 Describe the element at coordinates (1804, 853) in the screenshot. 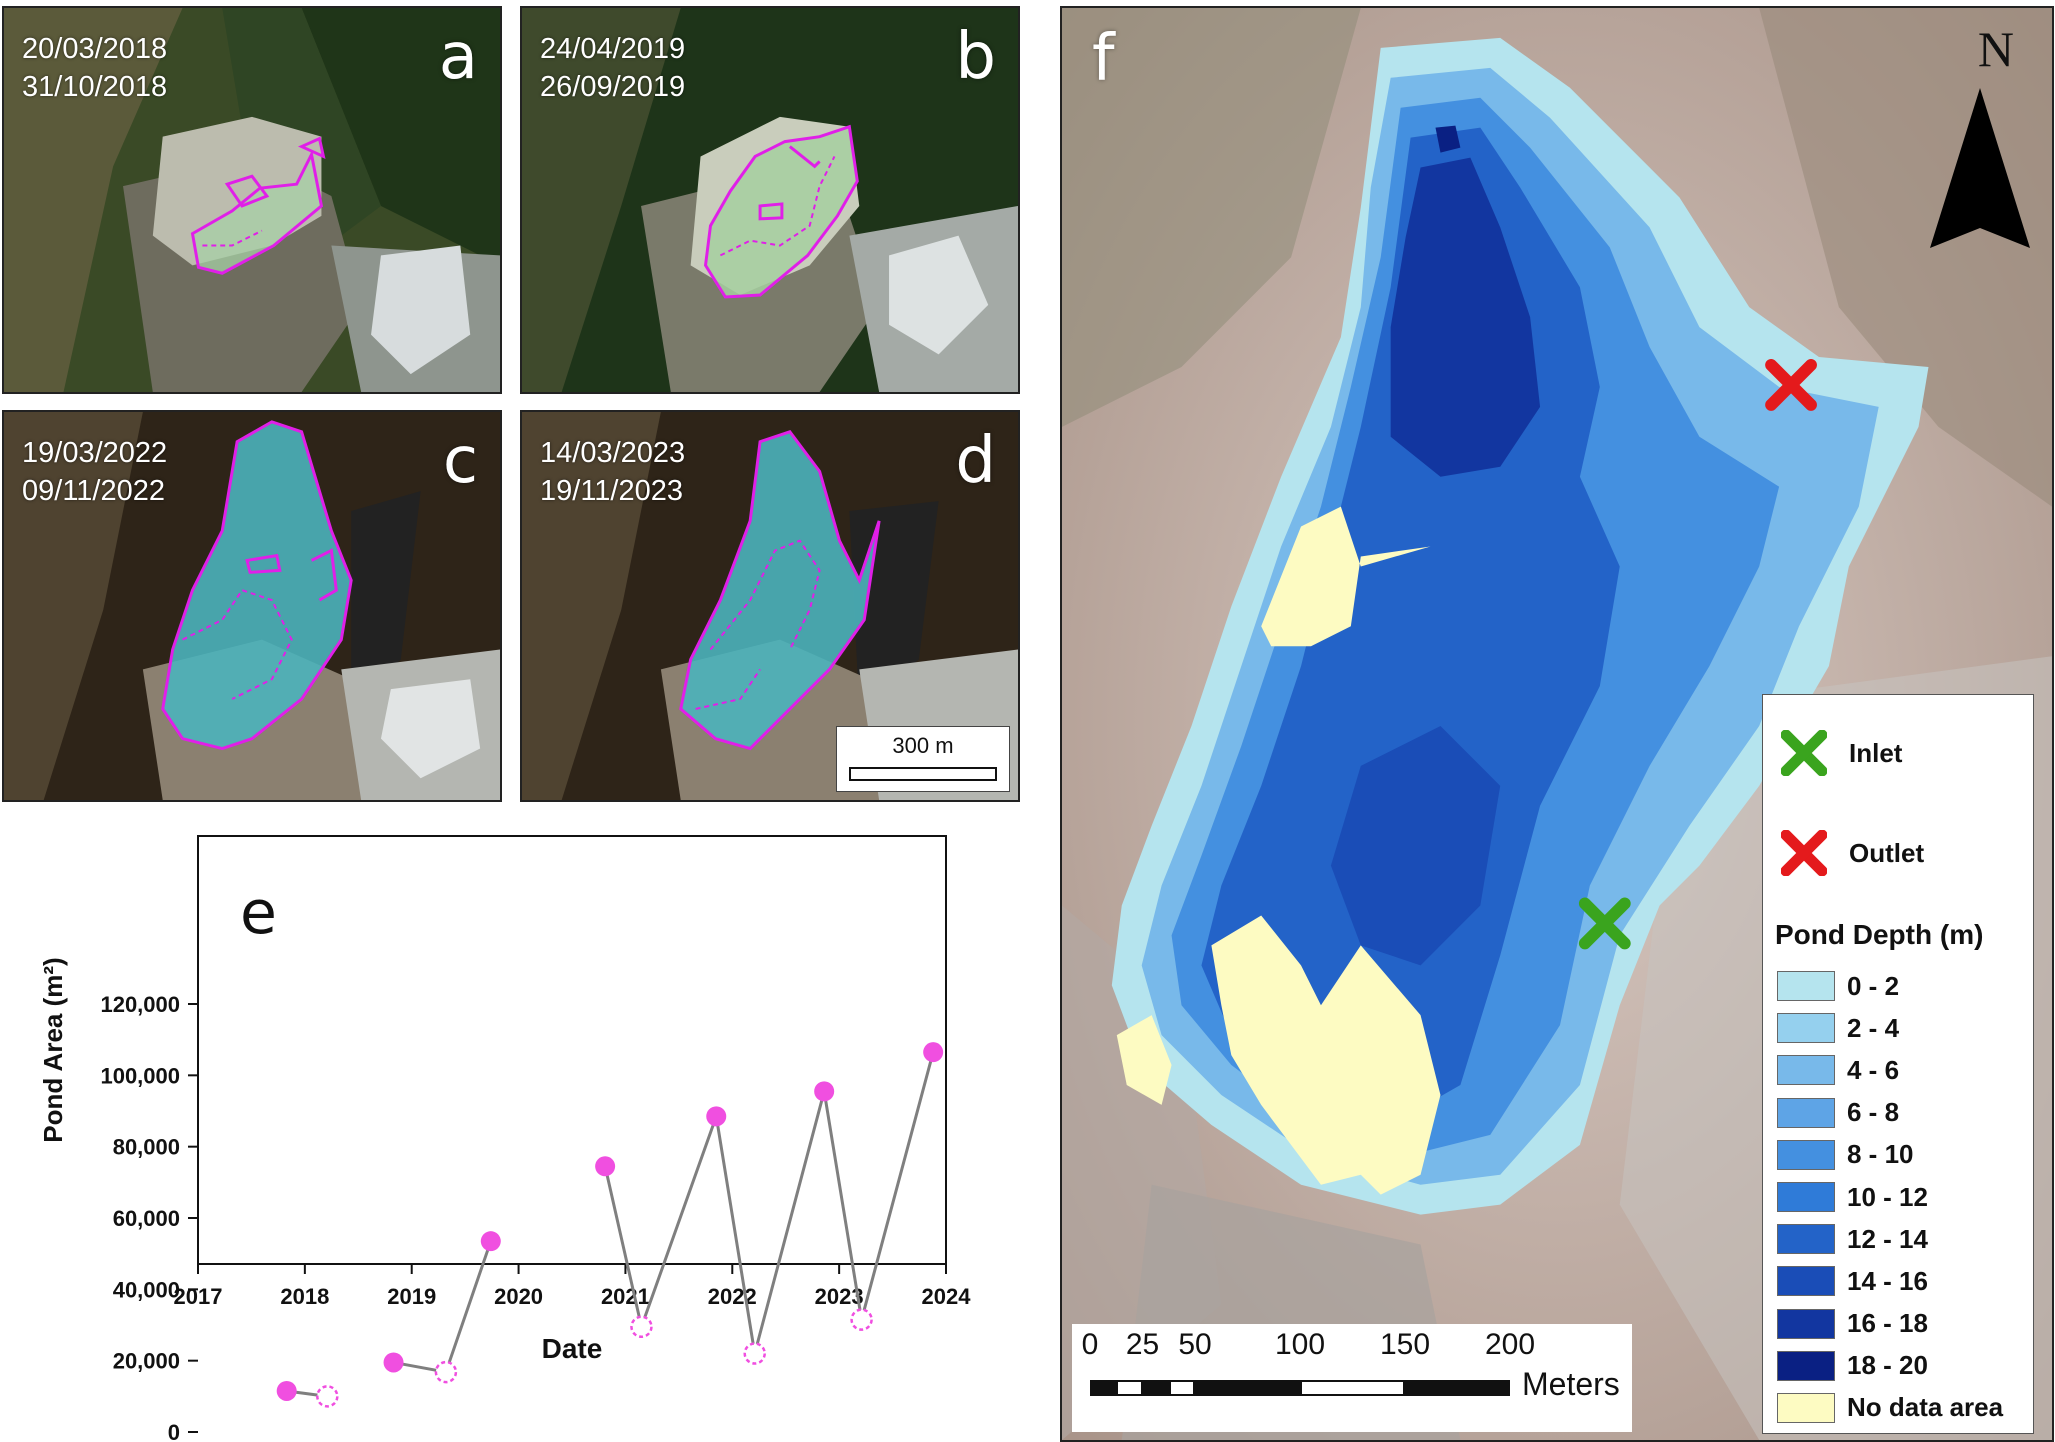

I see `outlet-marker-icon` at that location.